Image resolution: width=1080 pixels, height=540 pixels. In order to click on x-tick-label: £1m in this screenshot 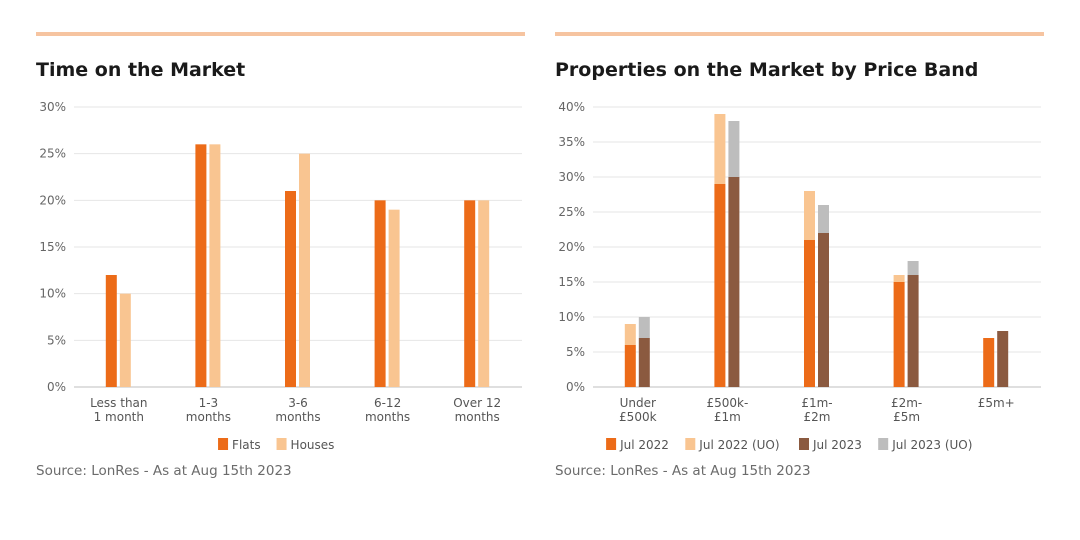, I will do `click(727, 417)`.